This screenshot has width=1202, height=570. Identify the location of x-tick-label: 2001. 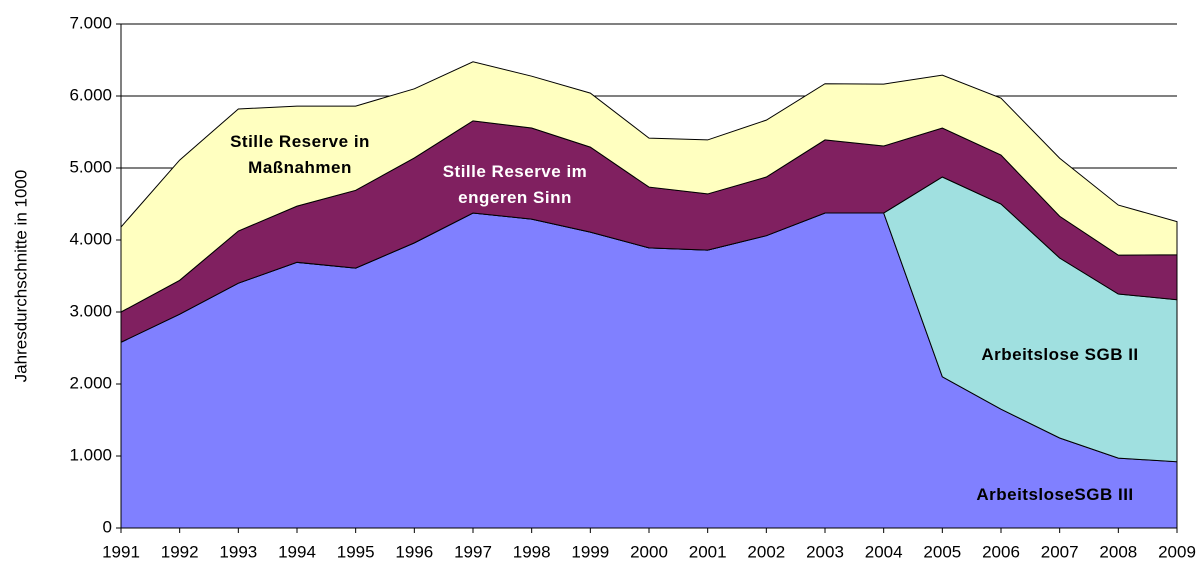
(708, 551).